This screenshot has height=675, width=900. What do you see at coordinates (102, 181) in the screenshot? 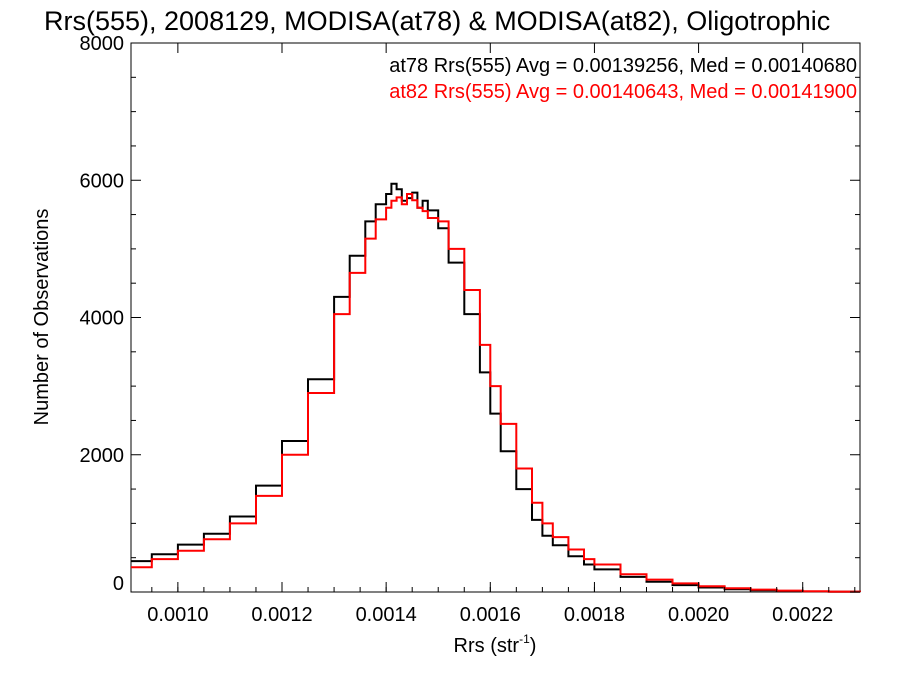
I see `y-tick-label: 6000` at bounding box center [102, 181].